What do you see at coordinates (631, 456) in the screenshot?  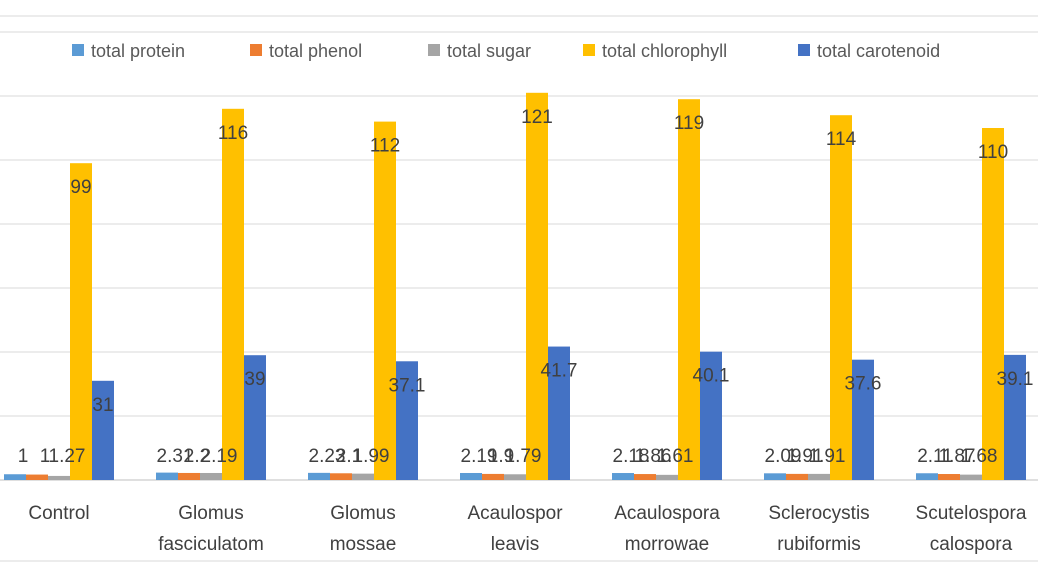 I see `data-label: 2.18` at bounding box center [631, 456].